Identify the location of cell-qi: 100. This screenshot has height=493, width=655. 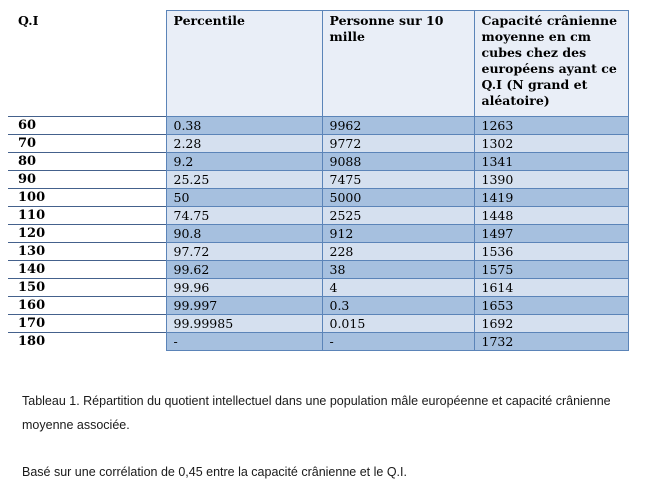
(87, 197).